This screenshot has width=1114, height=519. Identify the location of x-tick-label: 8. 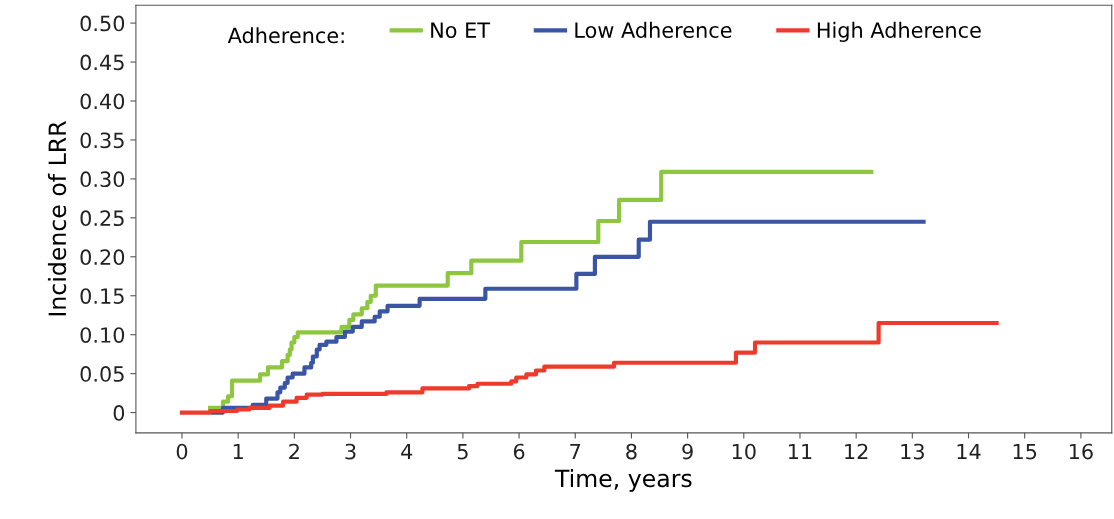
(631, 451).